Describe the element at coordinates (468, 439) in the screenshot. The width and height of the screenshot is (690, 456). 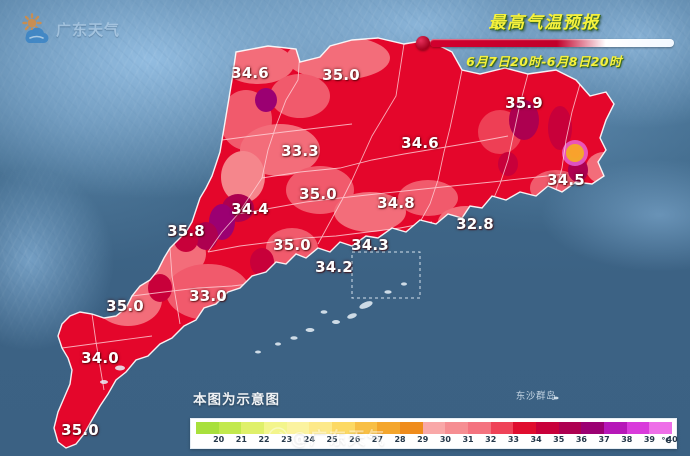
I see `legend-tick: 31` at that location.